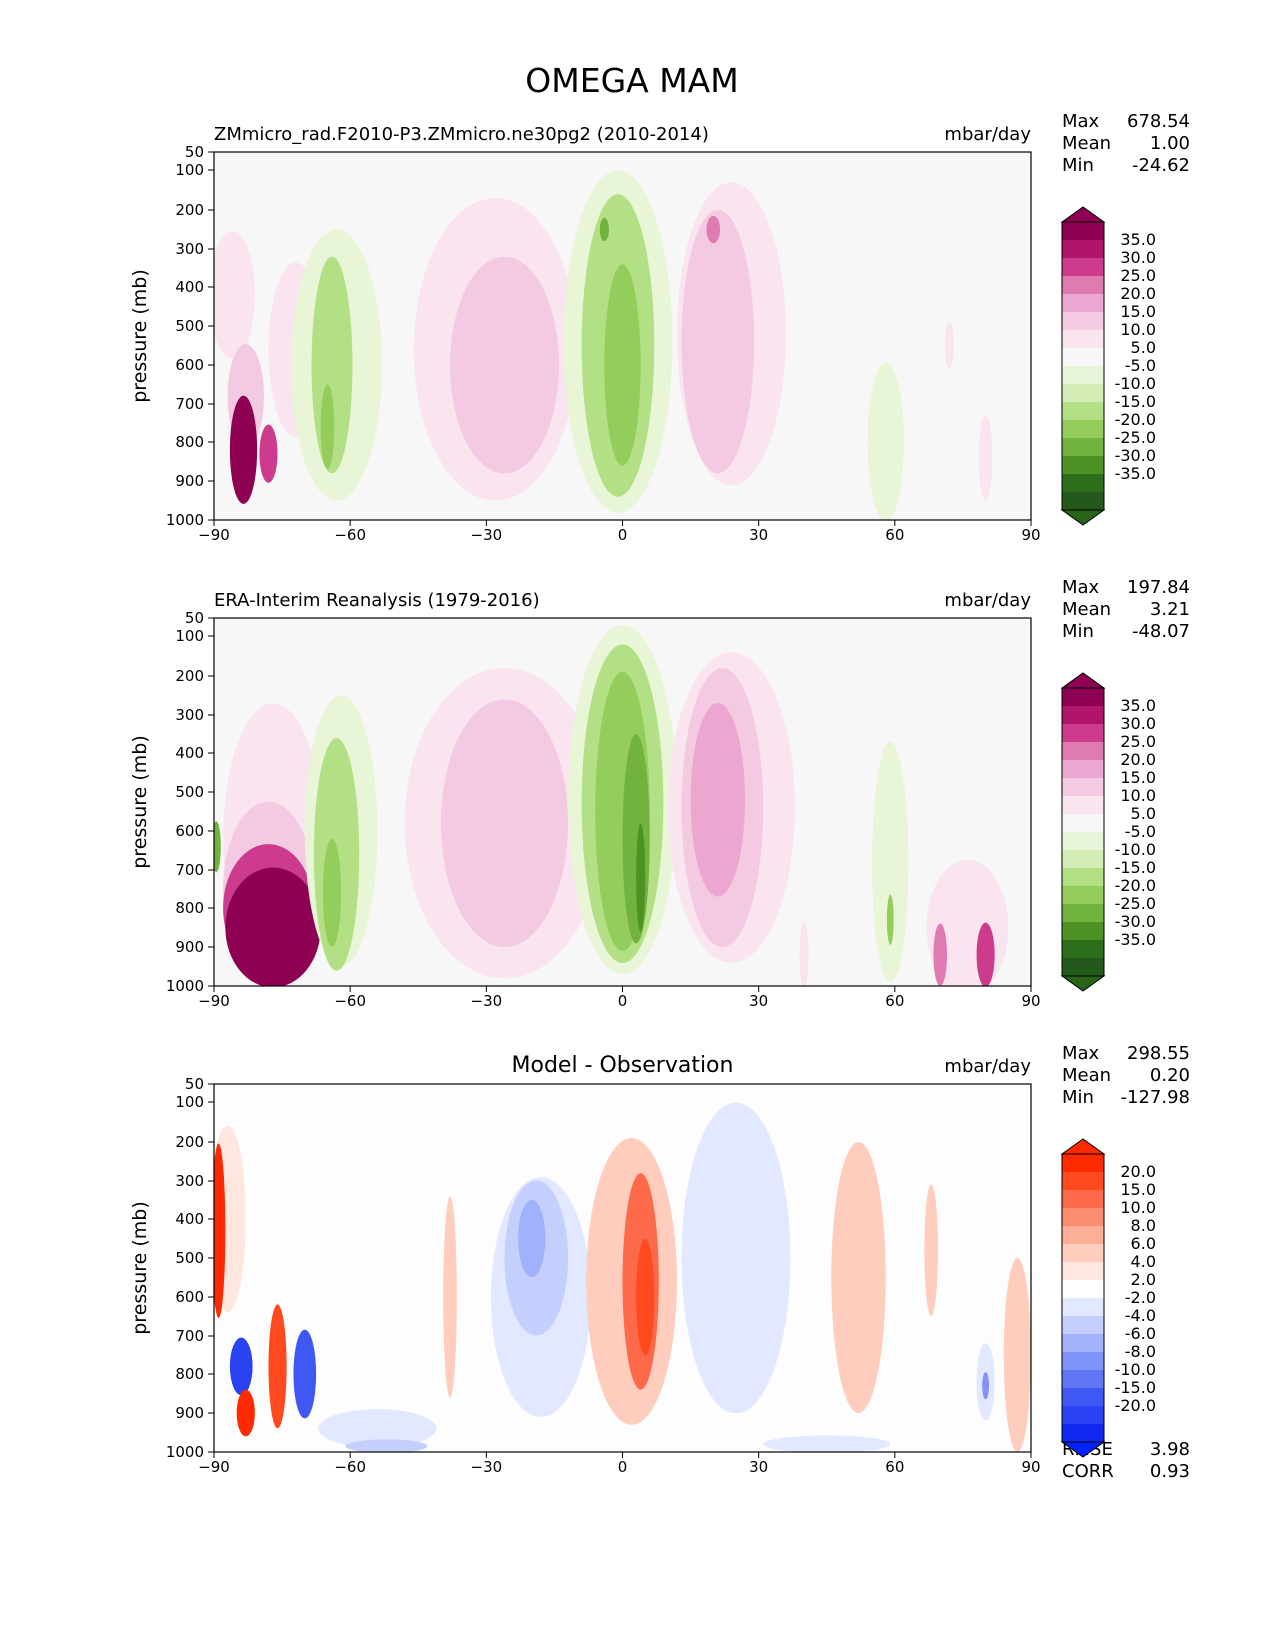 The image size is (1275, 1650). What do you see at coordinates (194, 618) in the screenshot?
I see `y-tick-label: 50` at bounding box center [194, 618].